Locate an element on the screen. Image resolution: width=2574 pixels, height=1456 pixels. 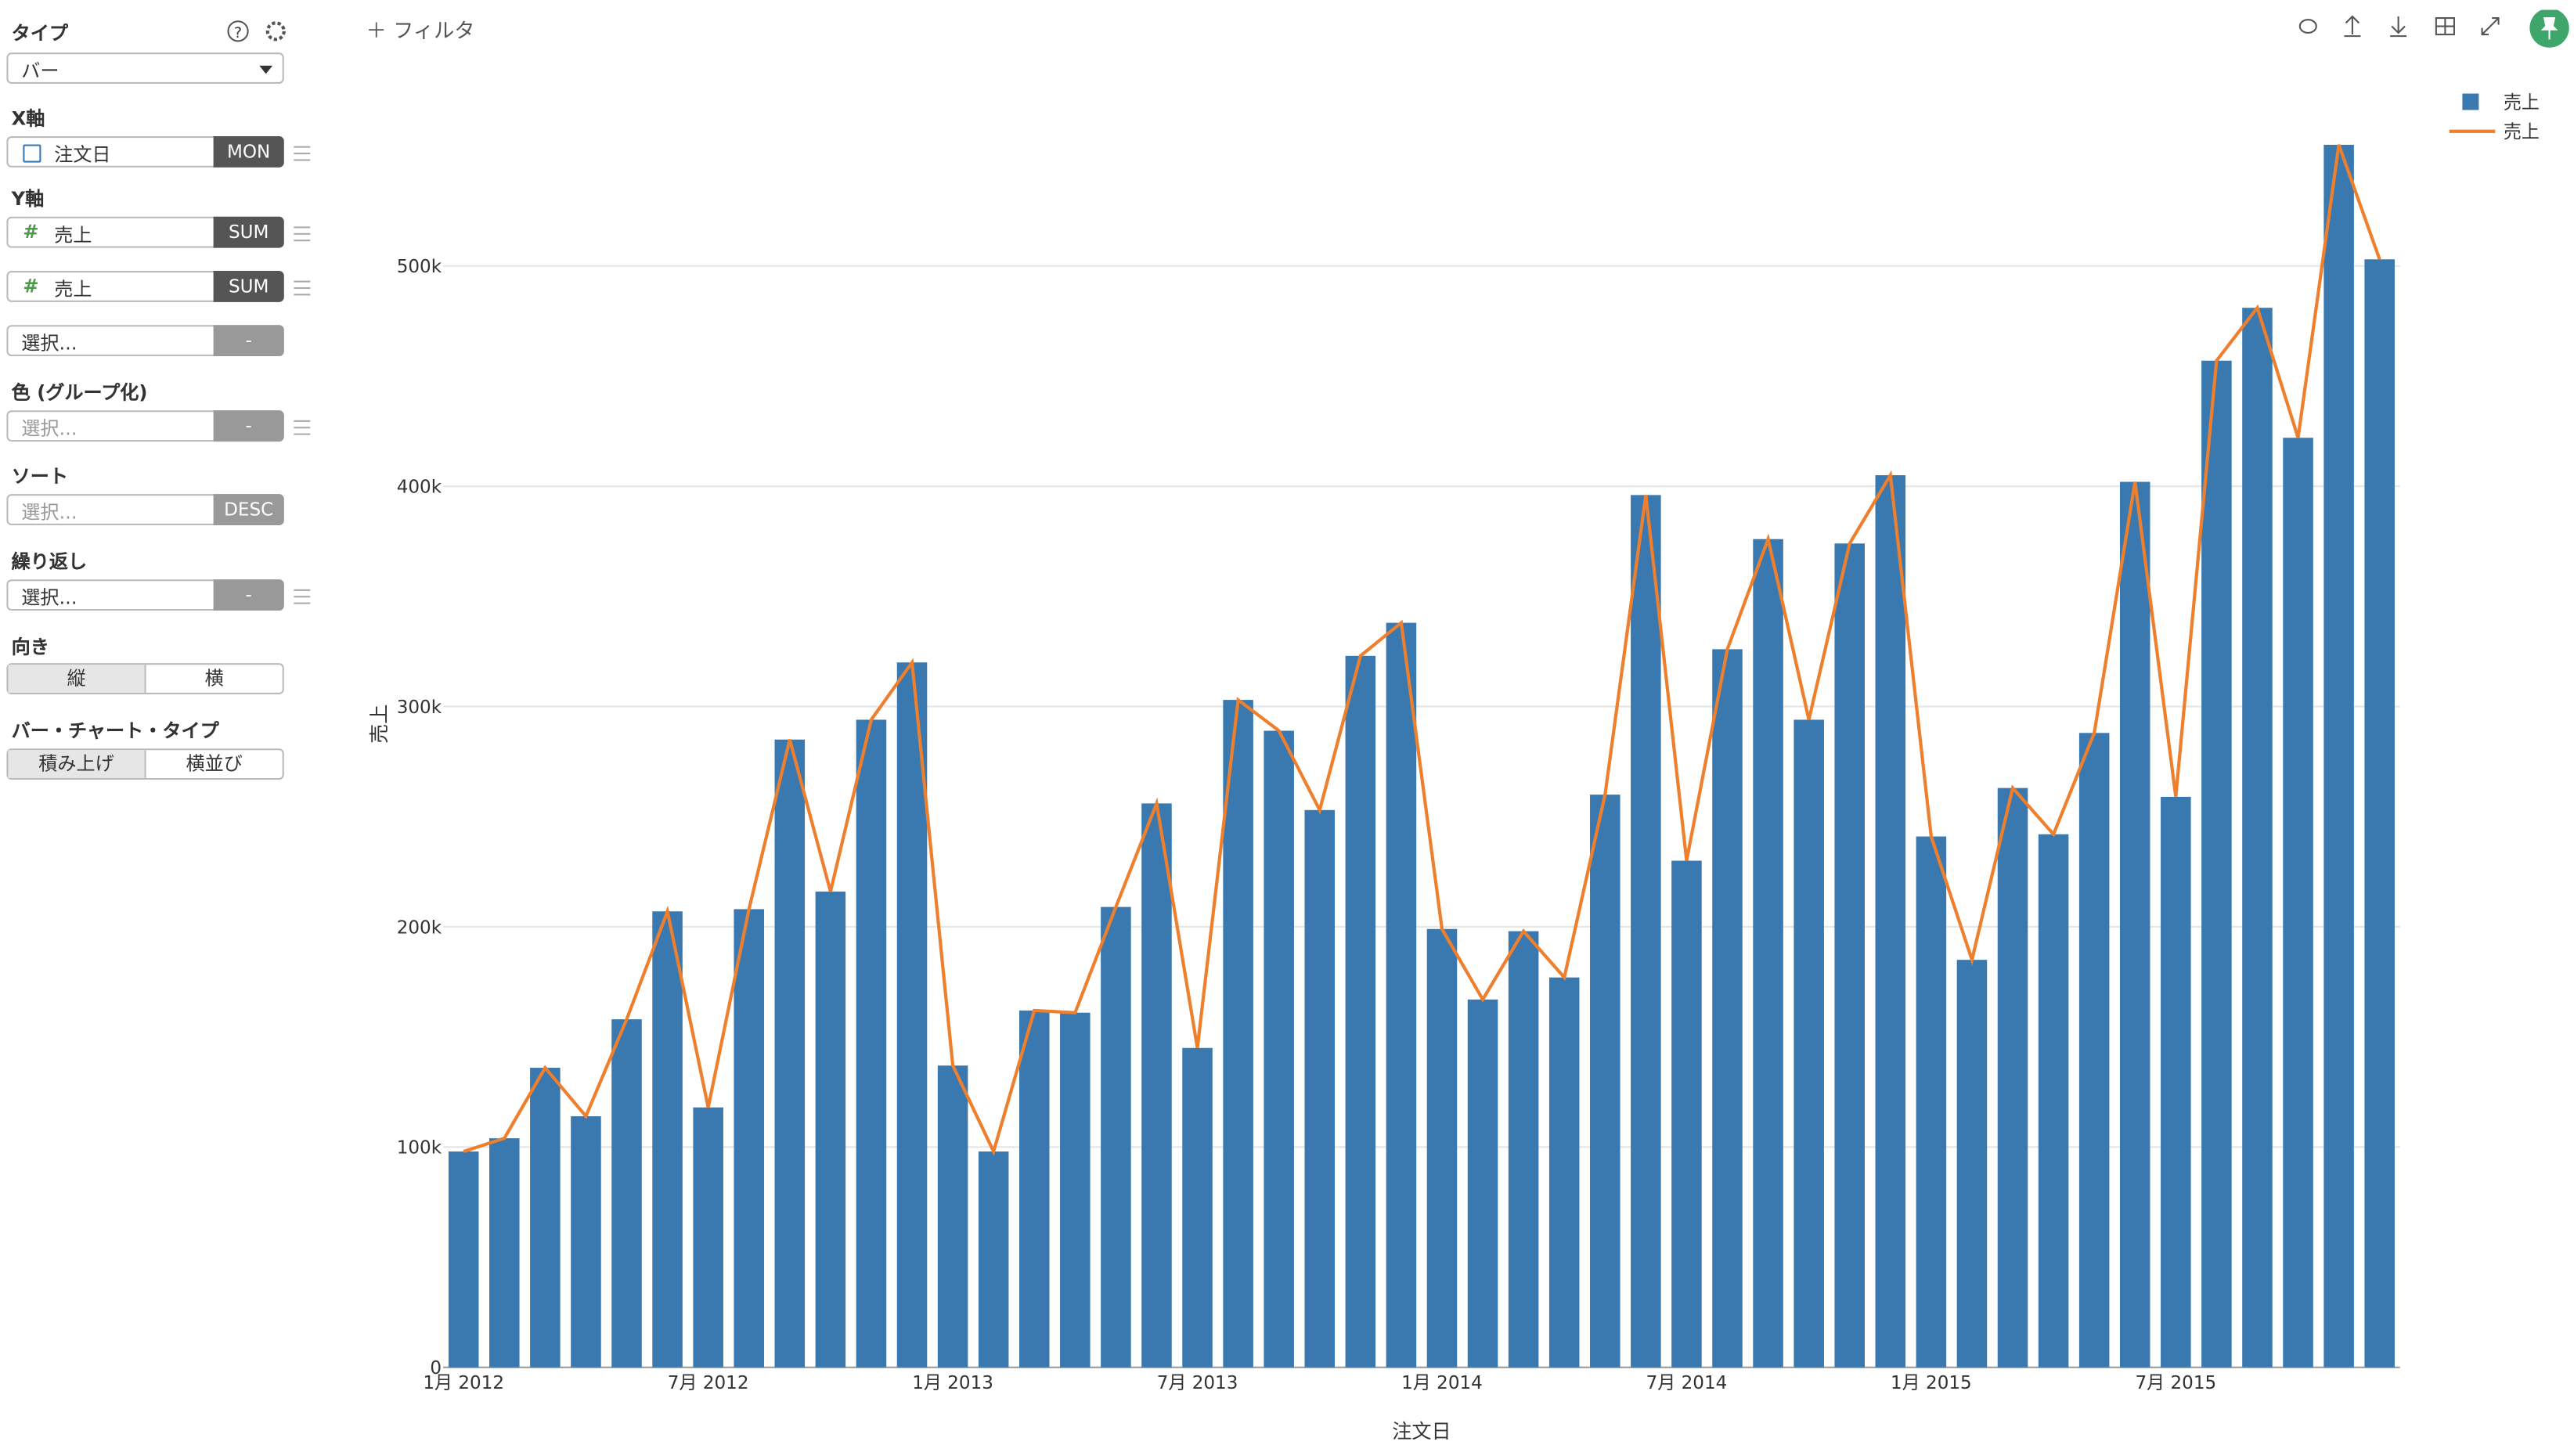
x-tick-label: 7月 2014 is located at coordinates (1687, 1383).